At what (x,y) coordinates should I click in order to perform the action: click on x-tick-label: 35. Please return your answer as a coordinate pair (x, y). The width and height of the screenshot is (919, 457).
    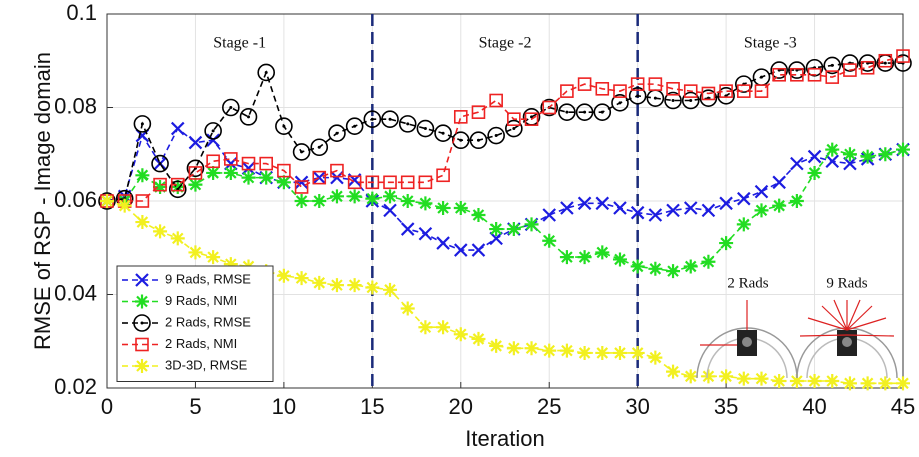
    Looking at the image, I should click on (726, 406).